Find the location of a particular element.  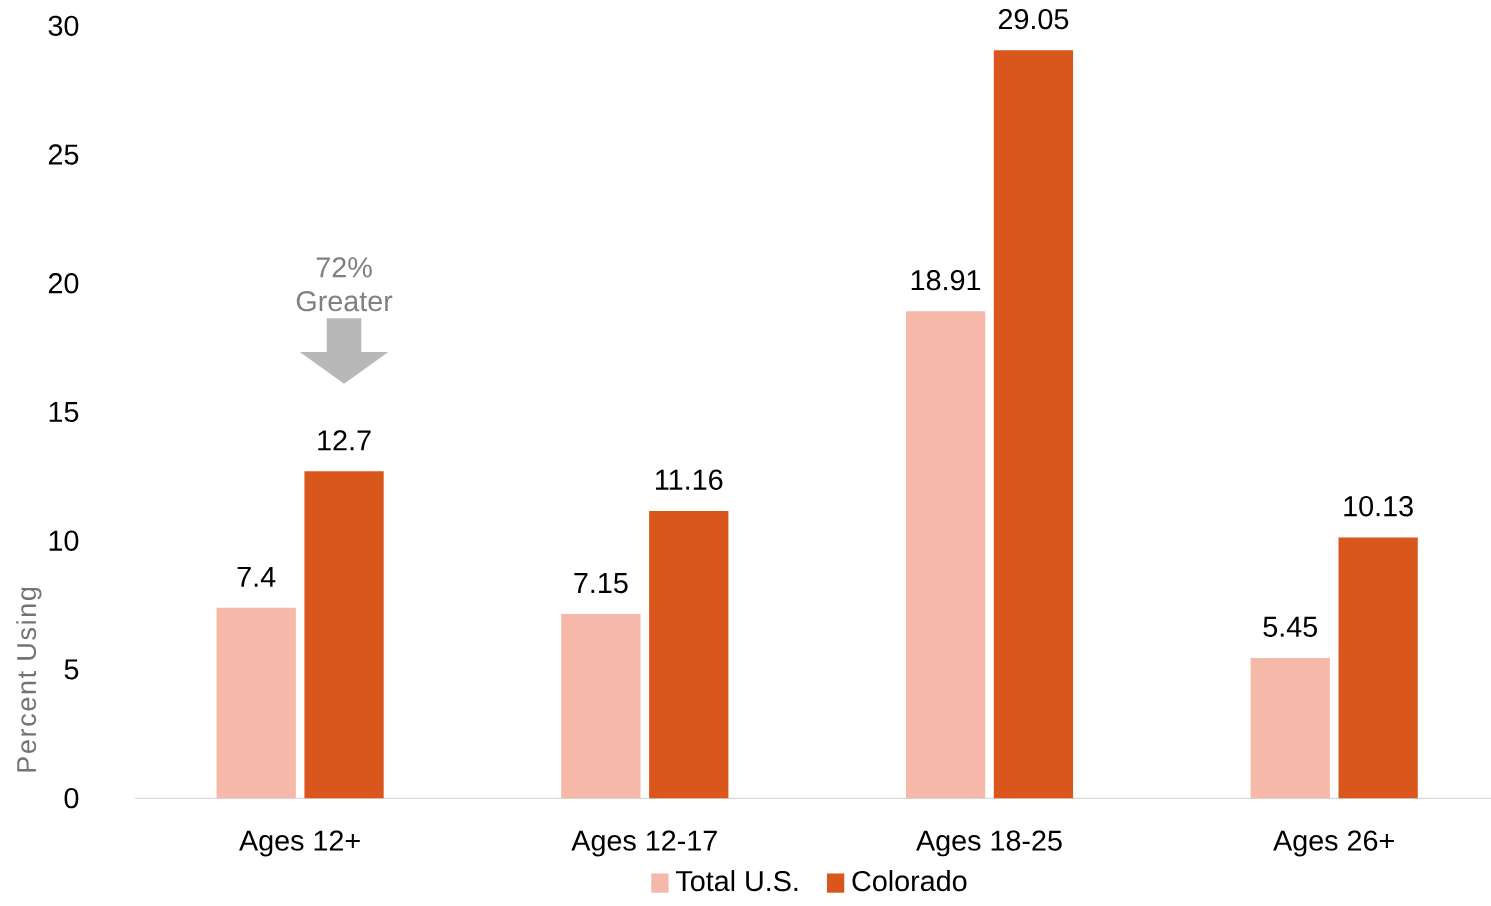

x-tick-label: Ages 12-17 is located at coordinates (644, 843).